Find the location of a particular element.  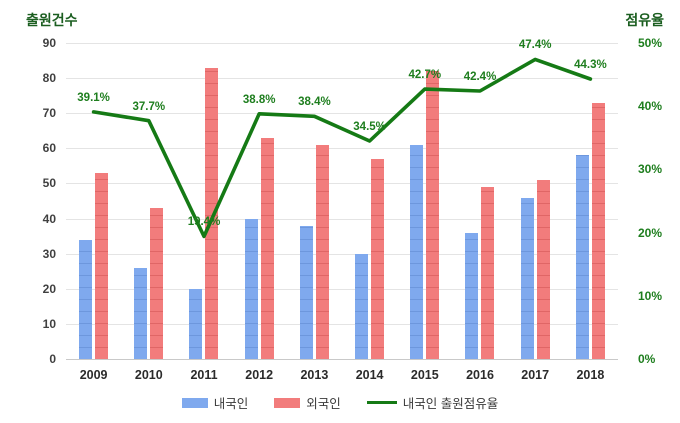

left-tick-label: 70 is located at coordinates (49, 113).